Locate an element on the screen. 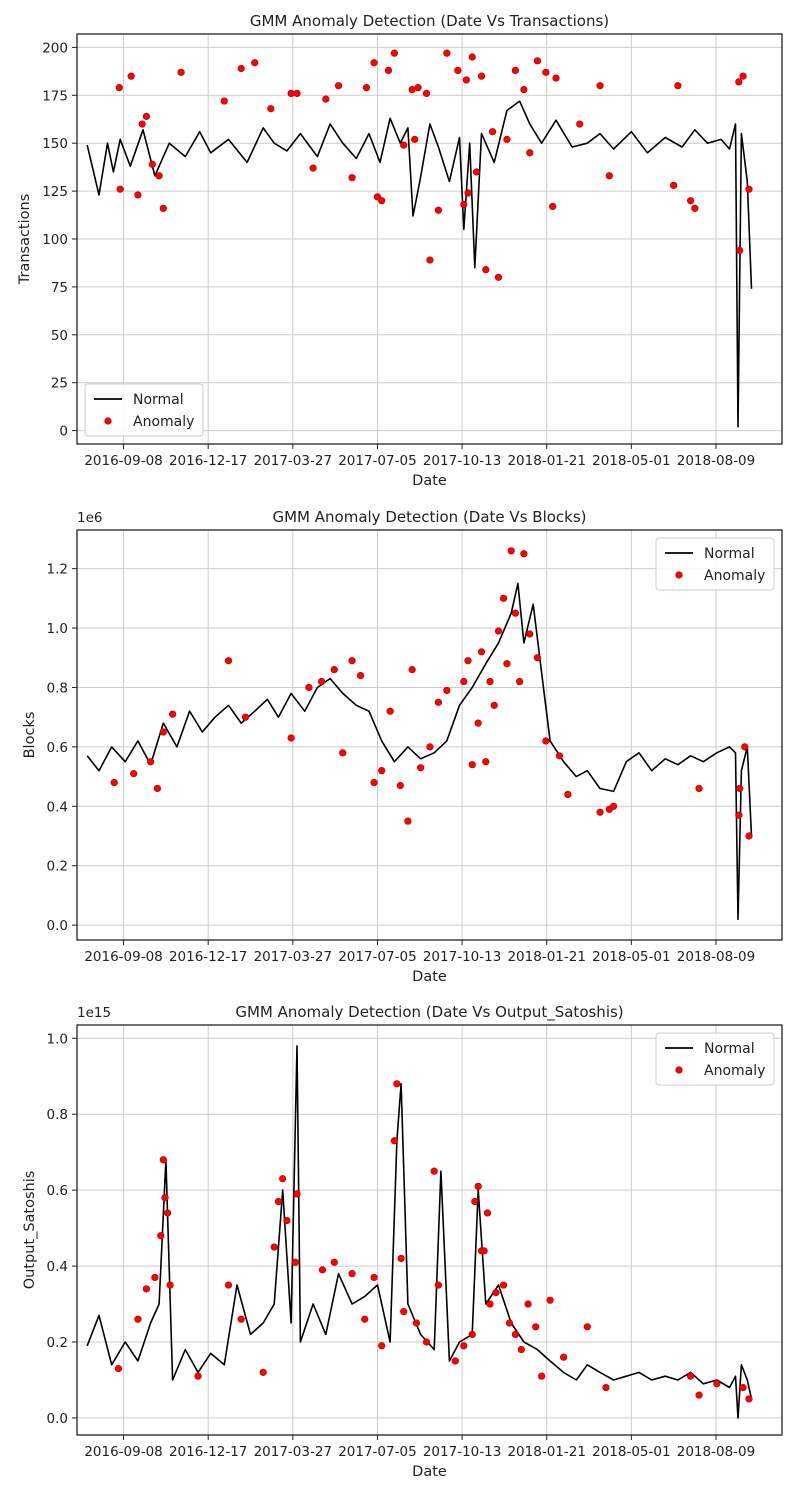 The height and width of the screenshot is (1500, 800). y-tick-label: 75 is located at coordinates (59, 288).